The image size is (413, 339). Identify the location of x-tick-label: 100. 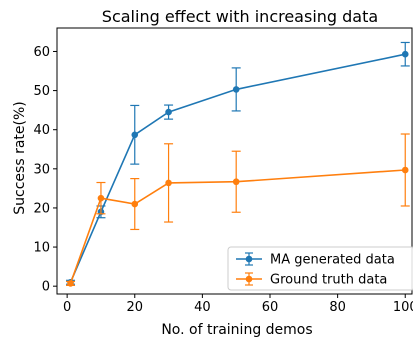
(403, 307).